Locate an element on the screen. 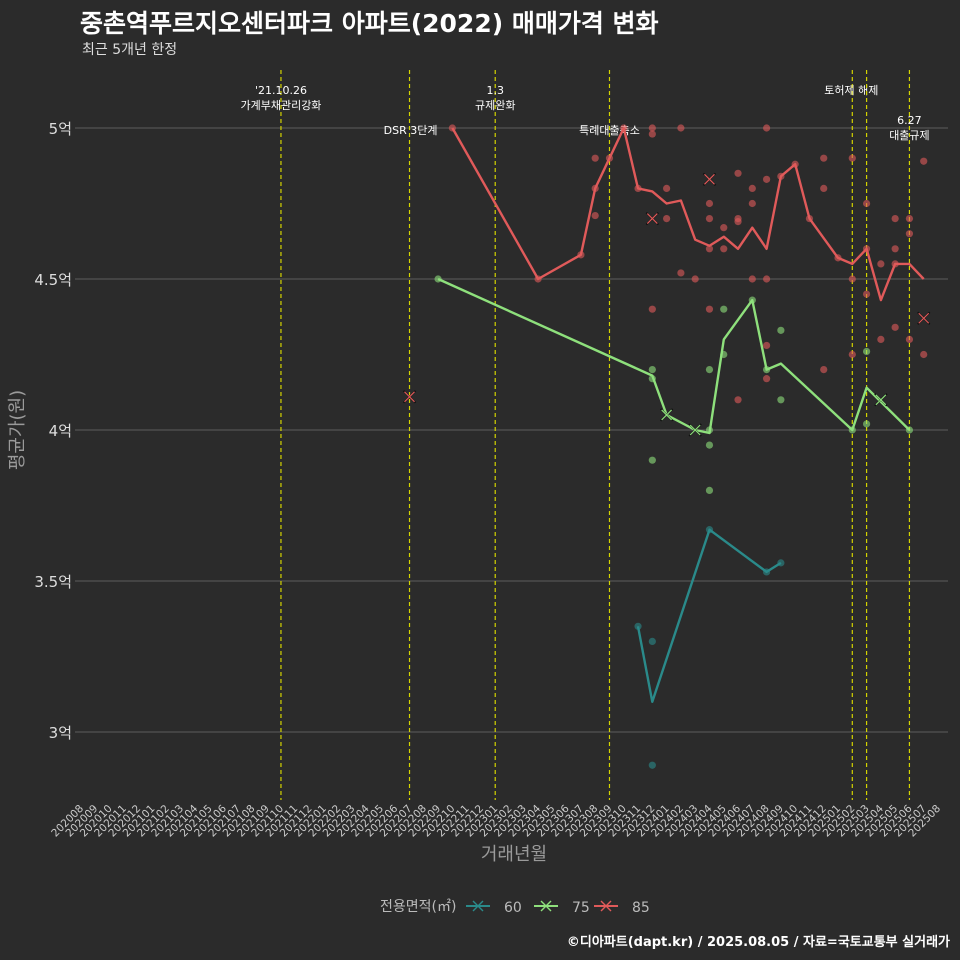 This screenshot has height=960, width=960. legend-title: 전용면적(㎡) is located at coordinates (418, 907).